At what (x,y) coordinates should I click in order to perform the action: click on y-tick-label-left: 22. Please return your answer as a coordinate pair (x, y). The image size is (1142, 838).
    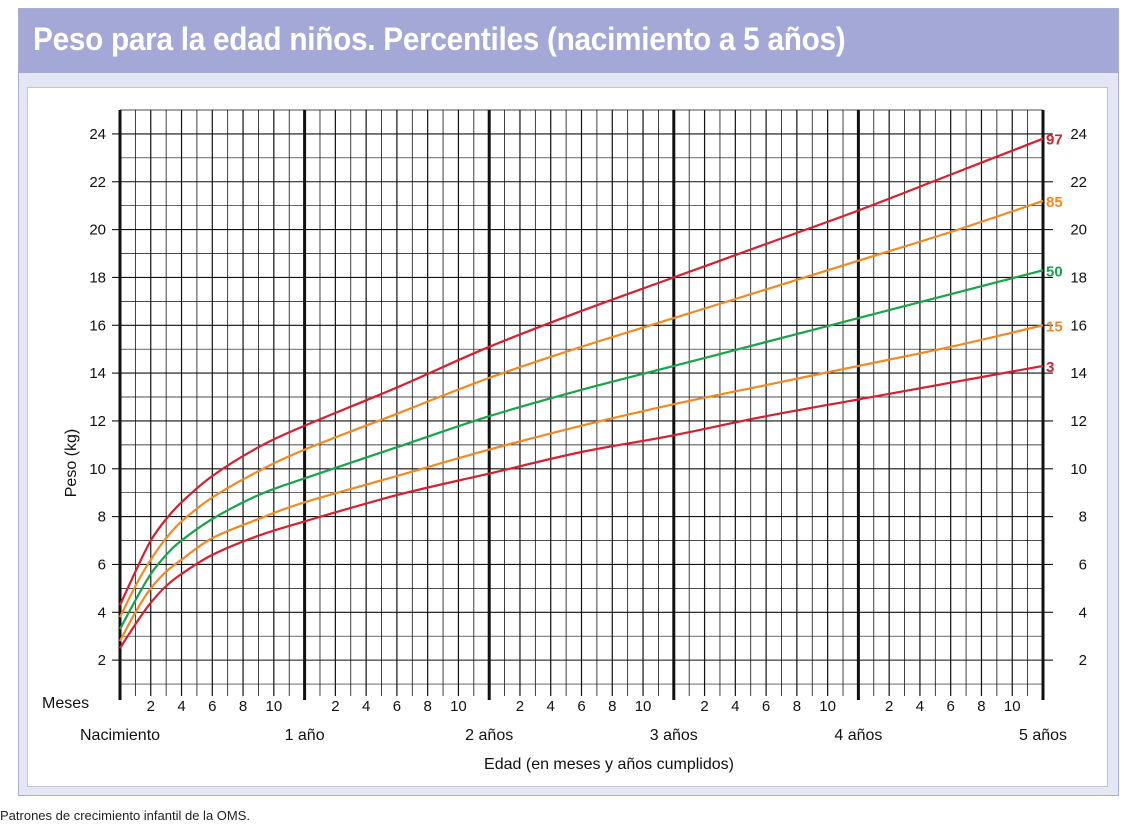
    Looking at the image, I should click on (97, 182).